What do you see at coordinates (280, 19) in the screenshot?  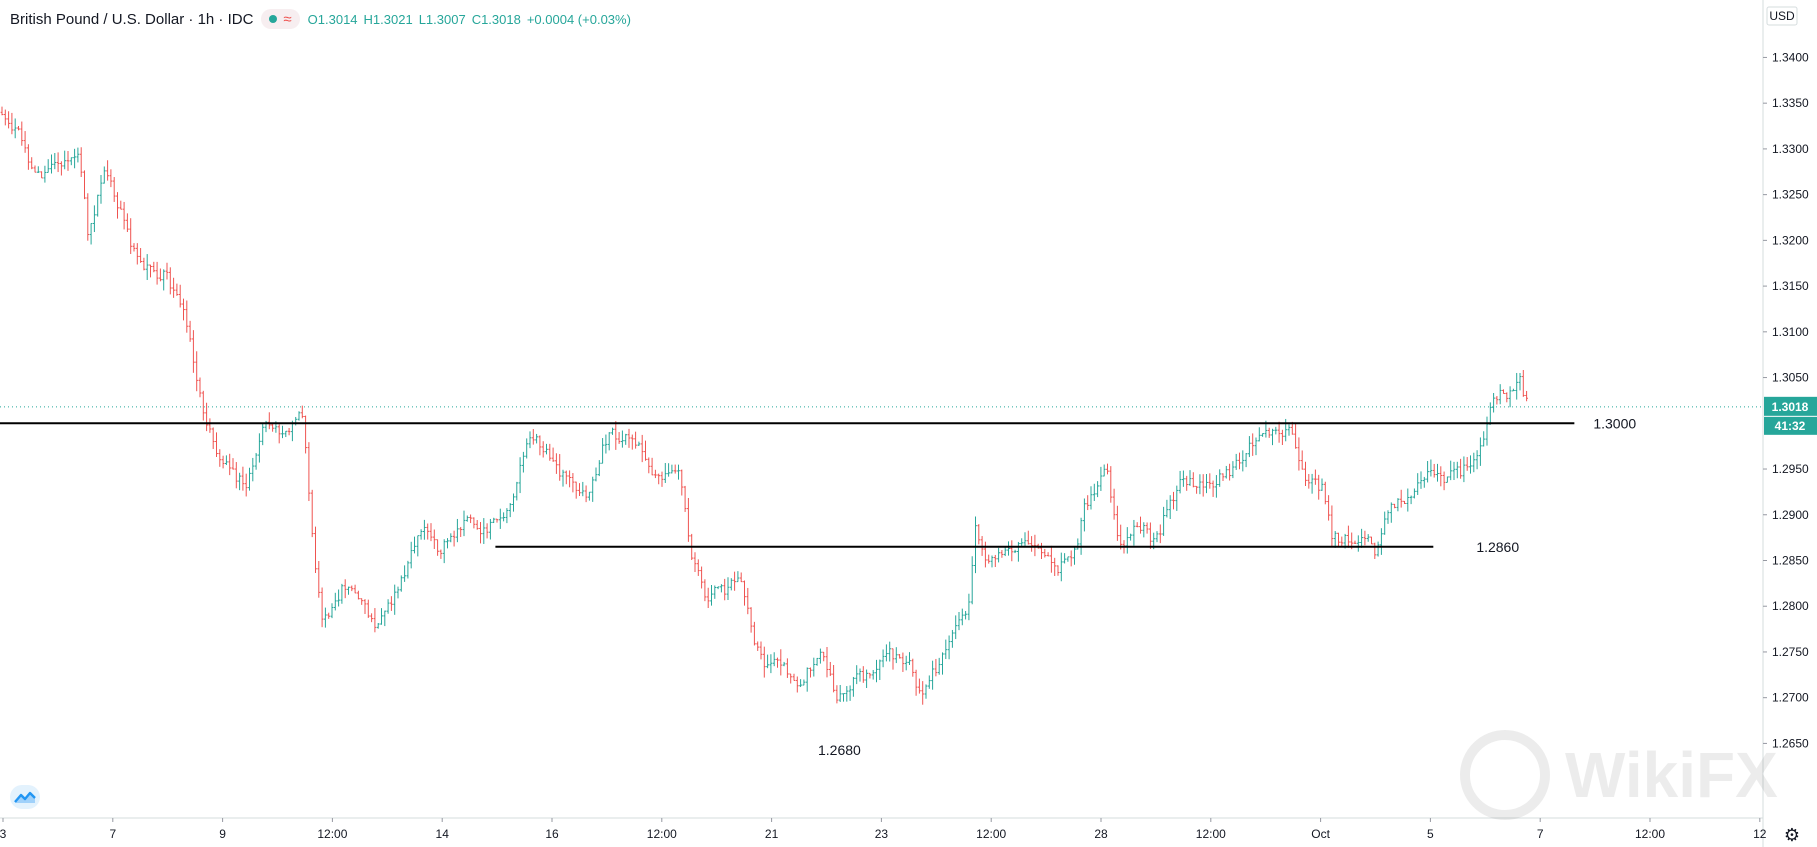 I see `status-indicators: ≈` at bounding box center [280, 19].